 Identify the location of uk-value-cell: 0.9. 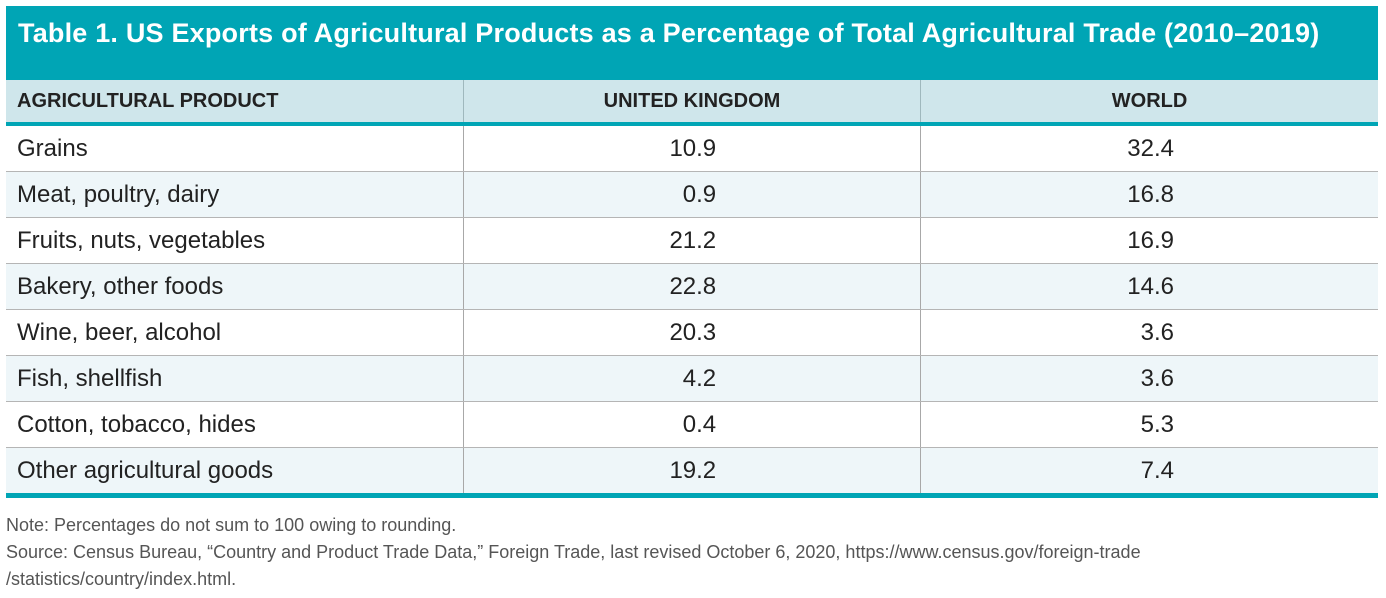
(692, 194).